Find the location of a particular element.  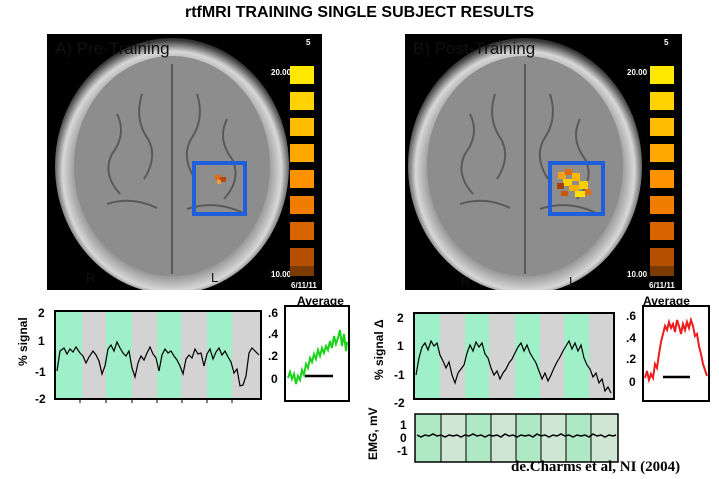

left-plot-ytick-neg1: -1 is located at coordinates (40, 372).